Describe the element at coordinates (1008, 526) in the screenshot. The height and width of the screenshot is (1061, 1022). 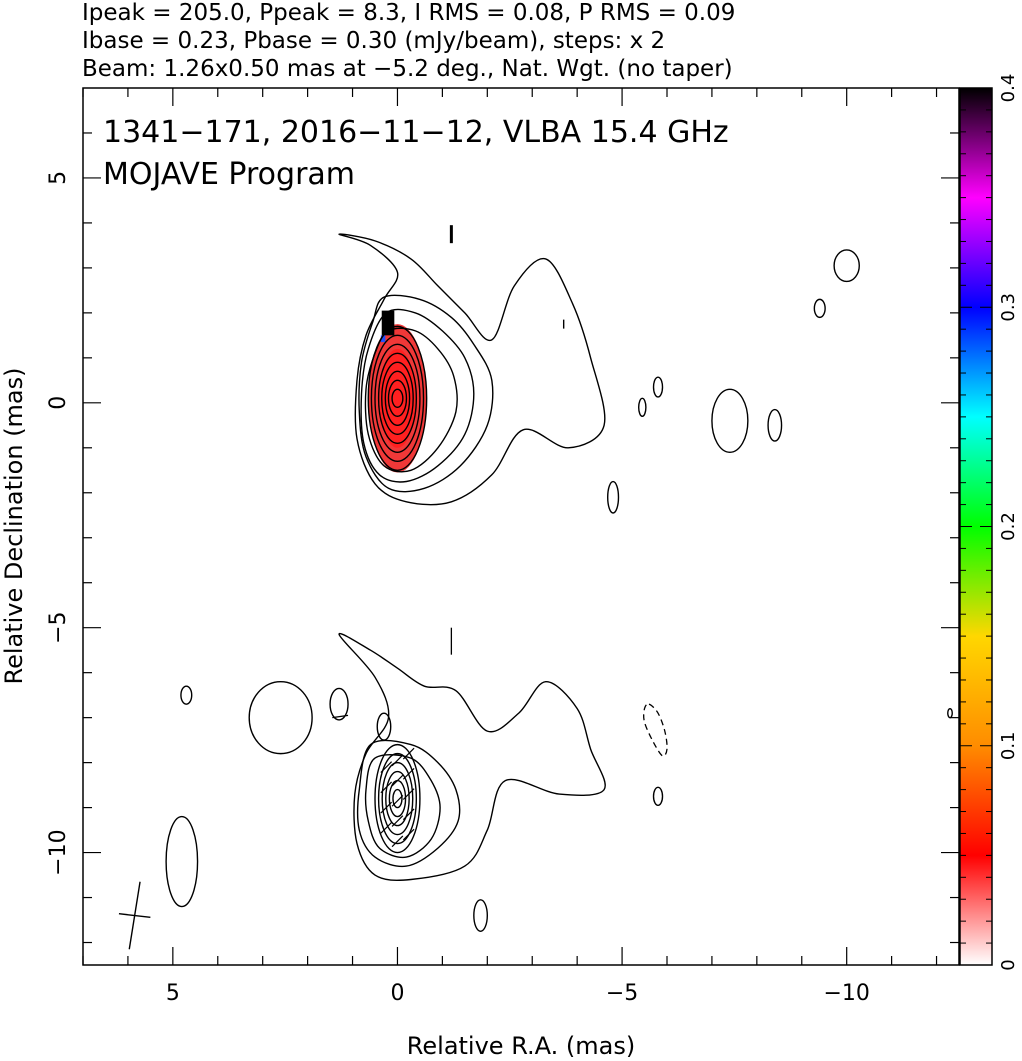
I see `colorbar-tick-label: 0.2` at that location.